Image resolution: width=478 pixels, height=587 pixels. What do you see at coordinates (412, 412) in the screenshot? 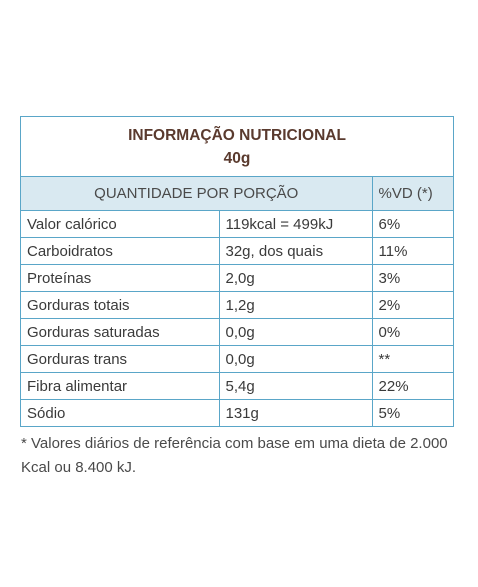
I see `nutrient-vd: 5%` at bounding box center [412, 412].